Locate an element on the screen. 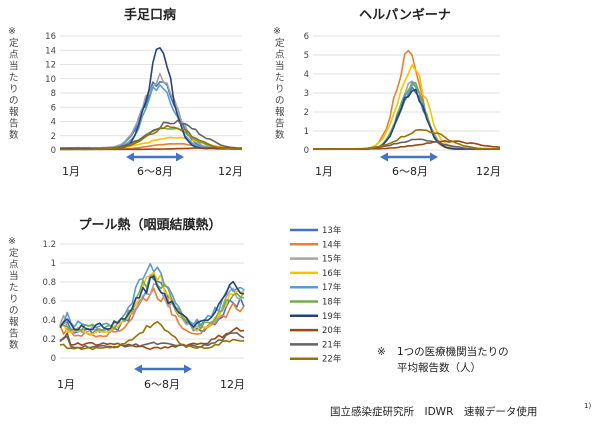  y-tick-label: 8 is located at coordinates (53, 94).